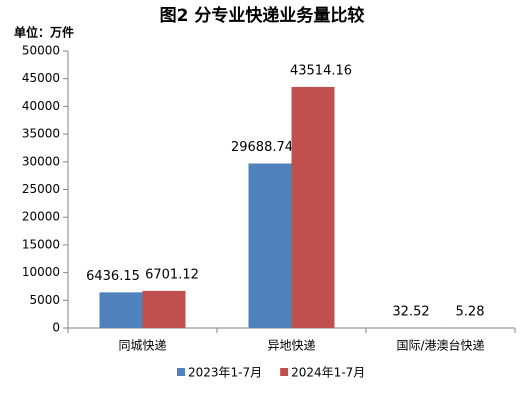  What do you see at coordinates (41, 106) in the screenshot?
I see `y-tick-label: 40000` at bounding box center [41, 106].